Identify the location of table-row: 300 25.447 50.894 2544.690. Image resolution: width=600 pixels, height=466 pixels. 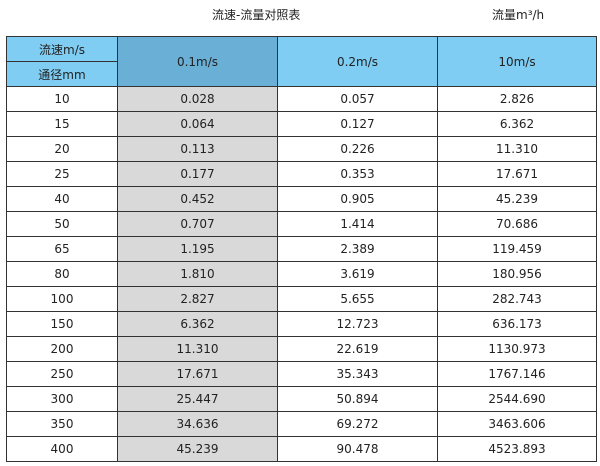
(301, 399).